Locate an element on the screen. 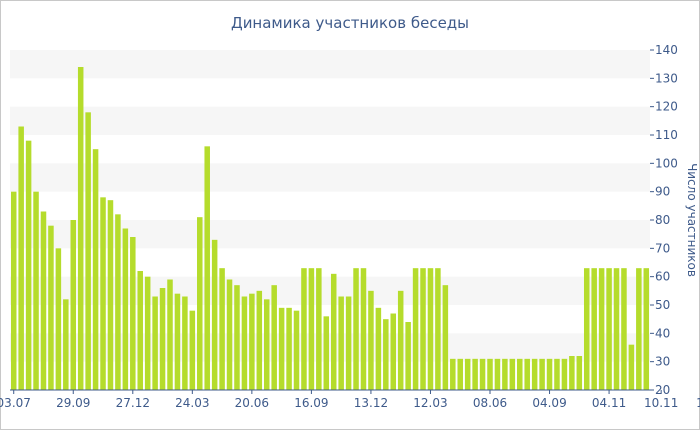 This screenshot has height=430, width=700. y-tick-labels: 20 30 40 50 60 70 80 90 100 110 120 130 140 is located at coordinates (664, 220).